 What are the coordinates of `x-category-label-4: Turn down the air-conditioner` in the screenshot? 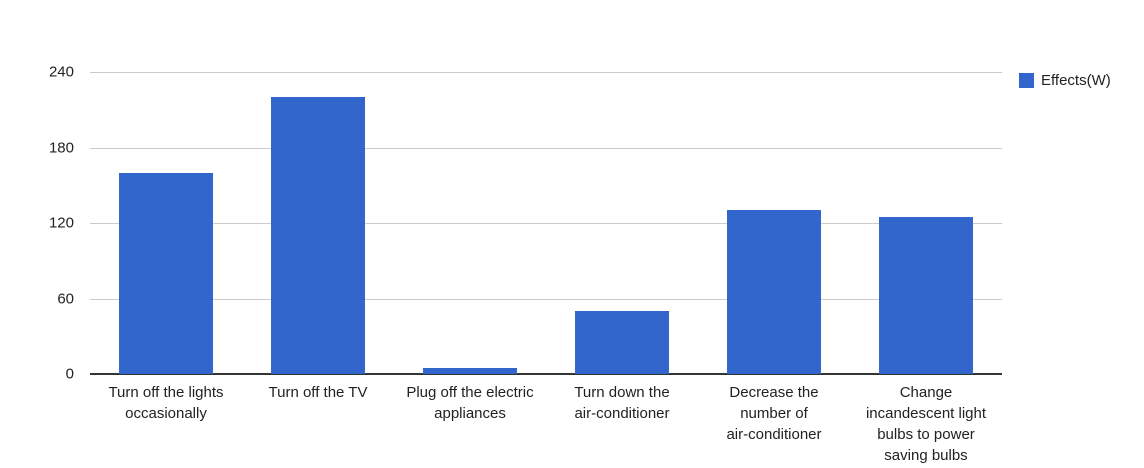 It's located at (622, 424).